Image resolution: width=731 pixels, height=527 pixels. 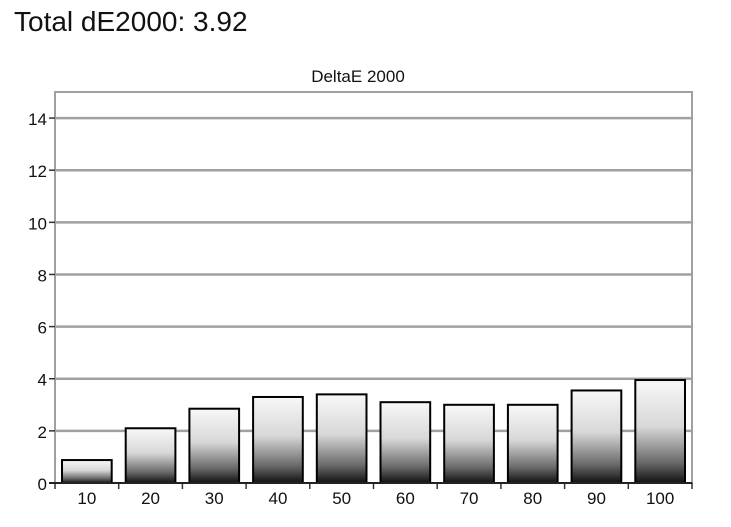 I want to click on chart-title: DeltaE 2000, so click(x=358, y=76).